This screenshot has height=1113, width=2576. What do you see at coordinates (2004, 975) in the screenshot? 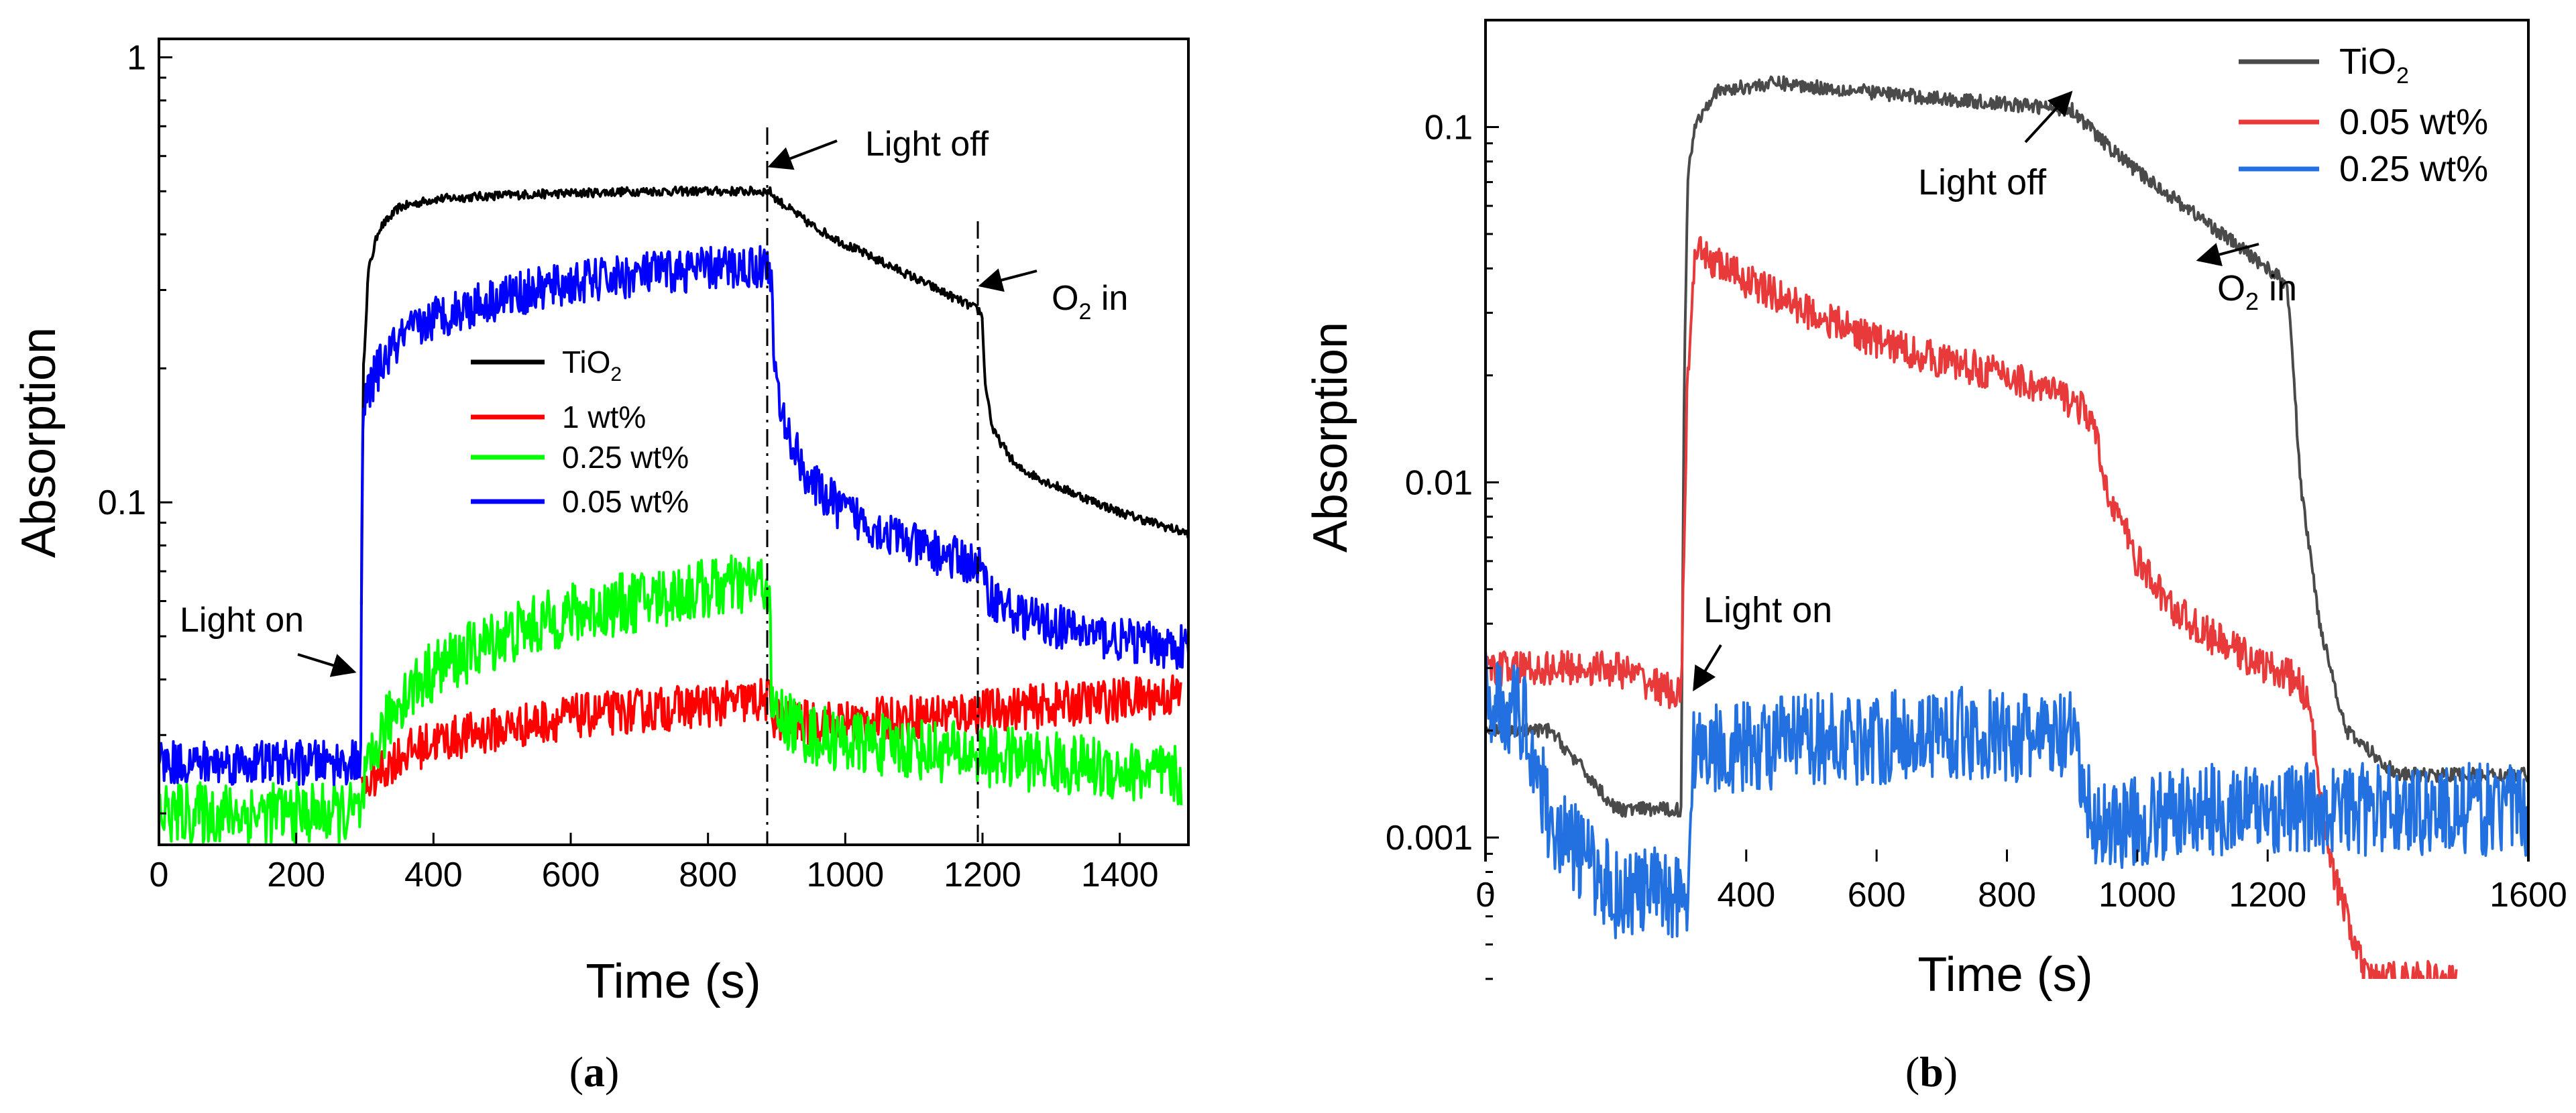
I see `panel-b-x-axis-title: Time (s)` at bounding box center [2004, 975].